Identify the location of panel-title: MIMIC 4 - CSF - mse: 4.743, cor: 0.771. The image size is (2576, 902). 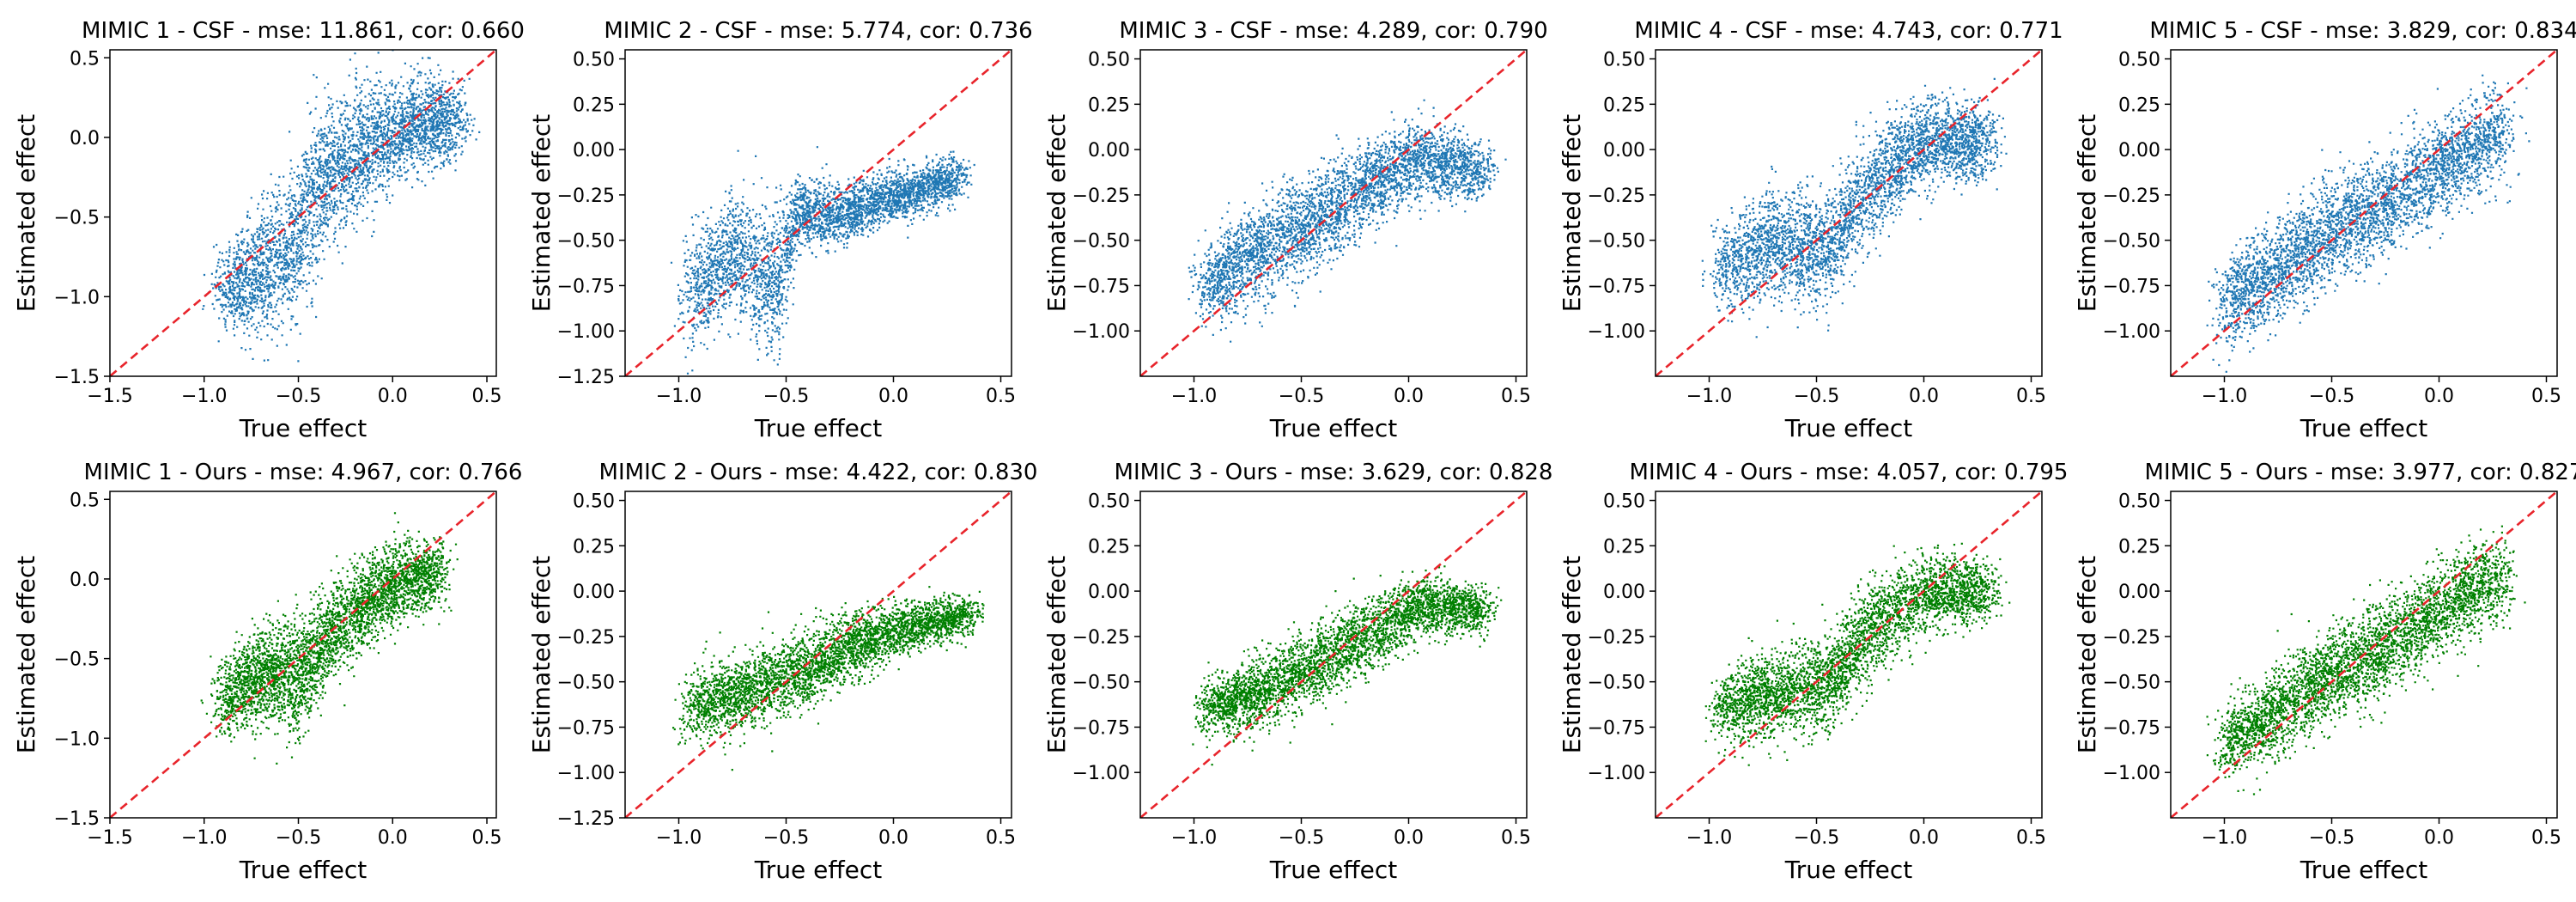
(1849, 31).